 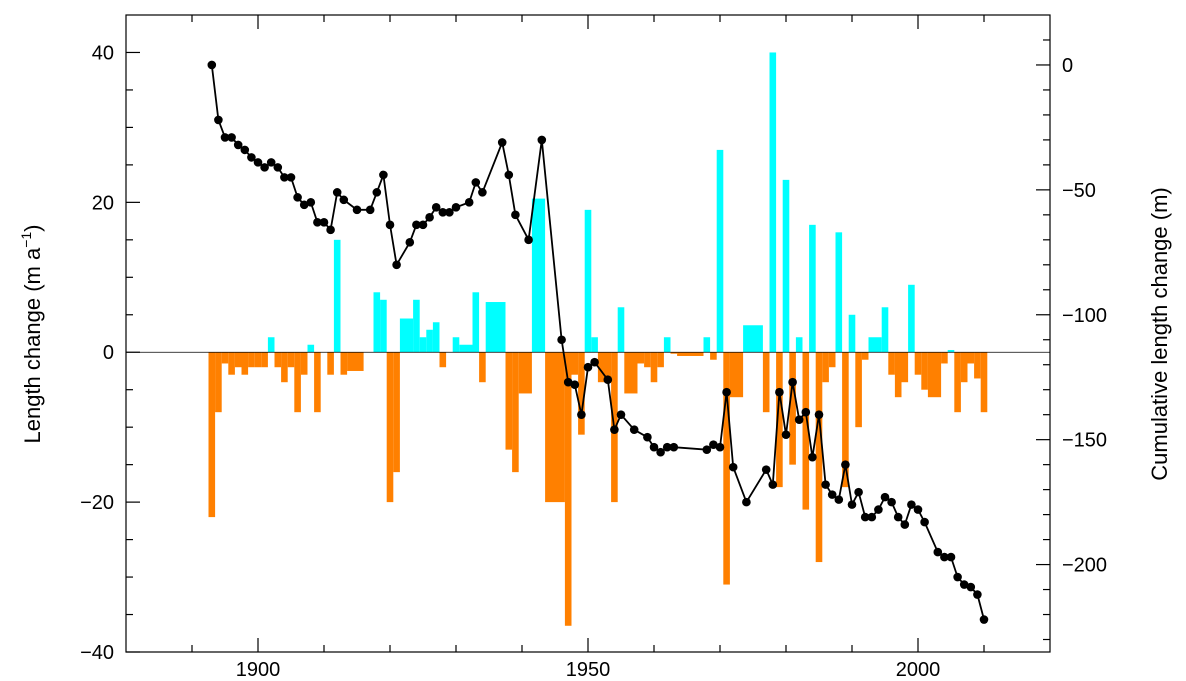 I want to click on left-axis-title-superscript: −1, so click(x=26, y=240).